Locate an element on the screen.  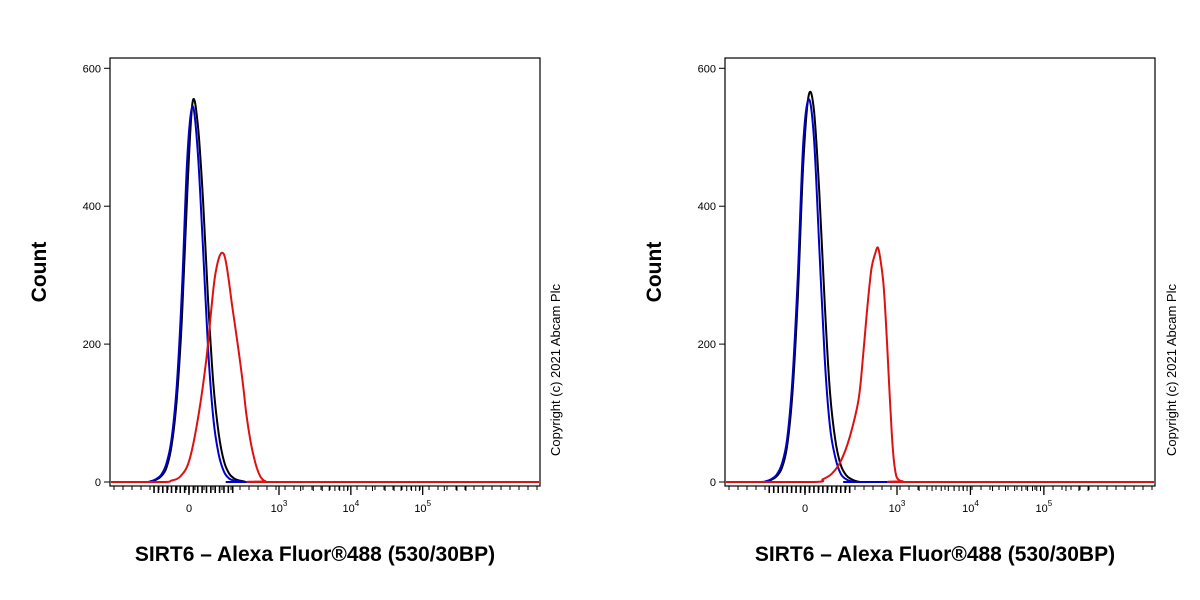
y-ticks-2: 0 200 400 600 is located at coordinates (711, 276).